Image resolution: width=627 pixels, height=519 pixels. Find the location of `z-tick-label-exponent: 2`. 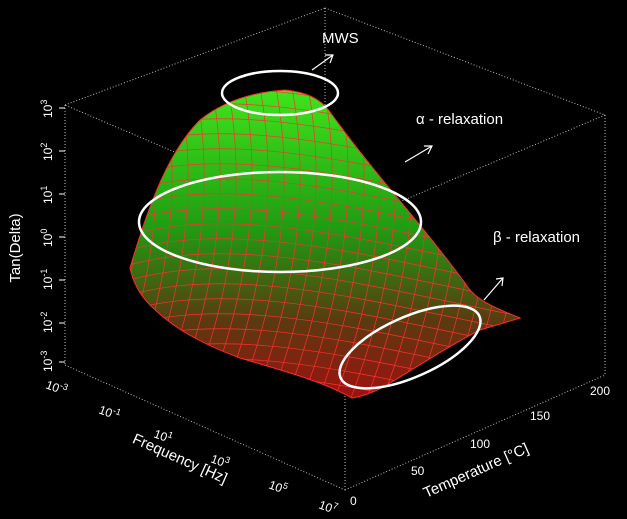

z-tick-label-exponent: 2 is located at coordinates (44, 145).